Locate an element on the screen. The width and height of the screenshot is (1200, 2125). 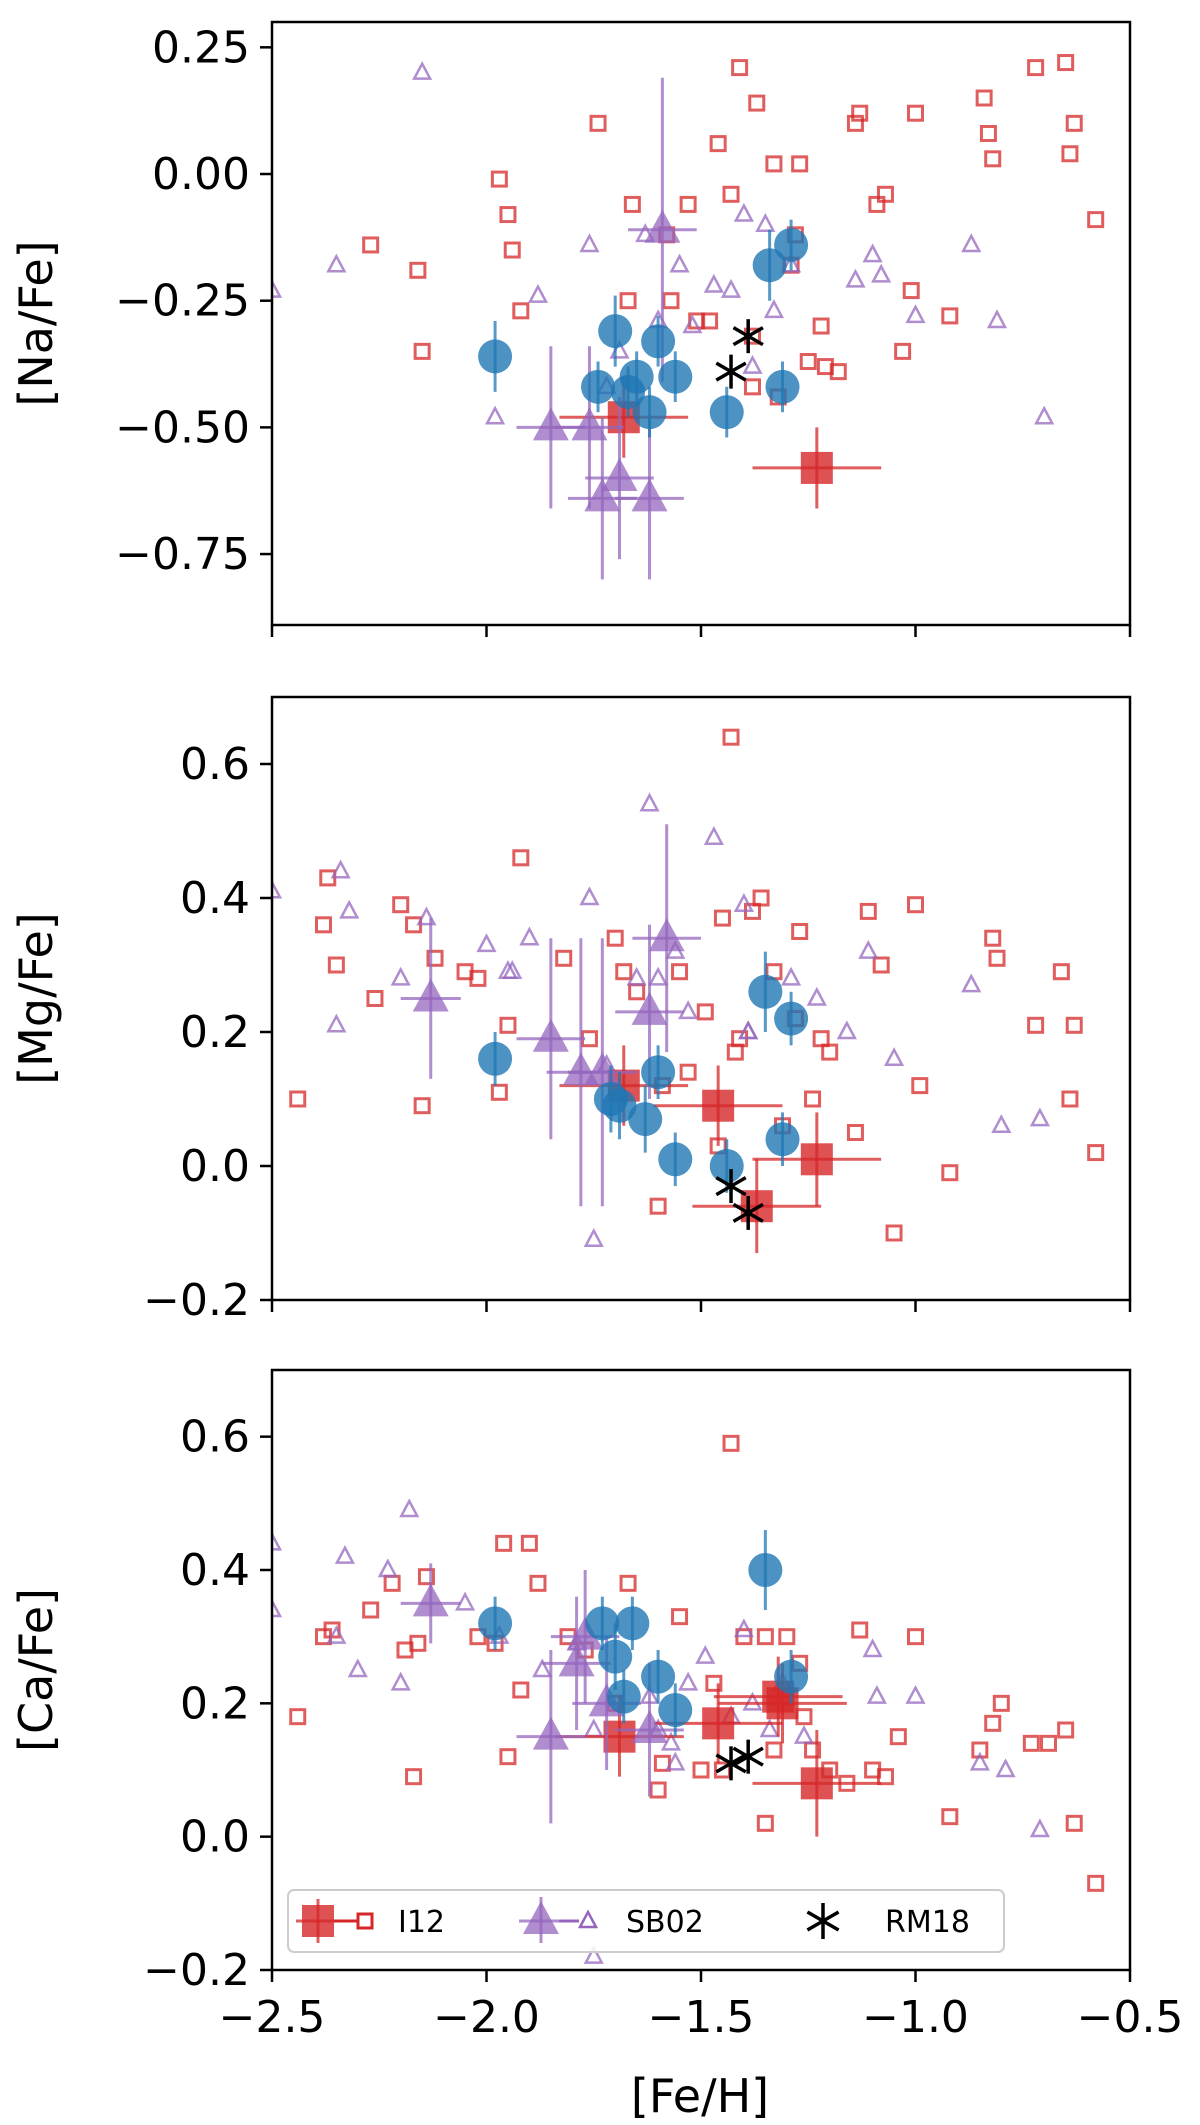
legend-entry-i12: I12 is located at coordinates (370, 1921).